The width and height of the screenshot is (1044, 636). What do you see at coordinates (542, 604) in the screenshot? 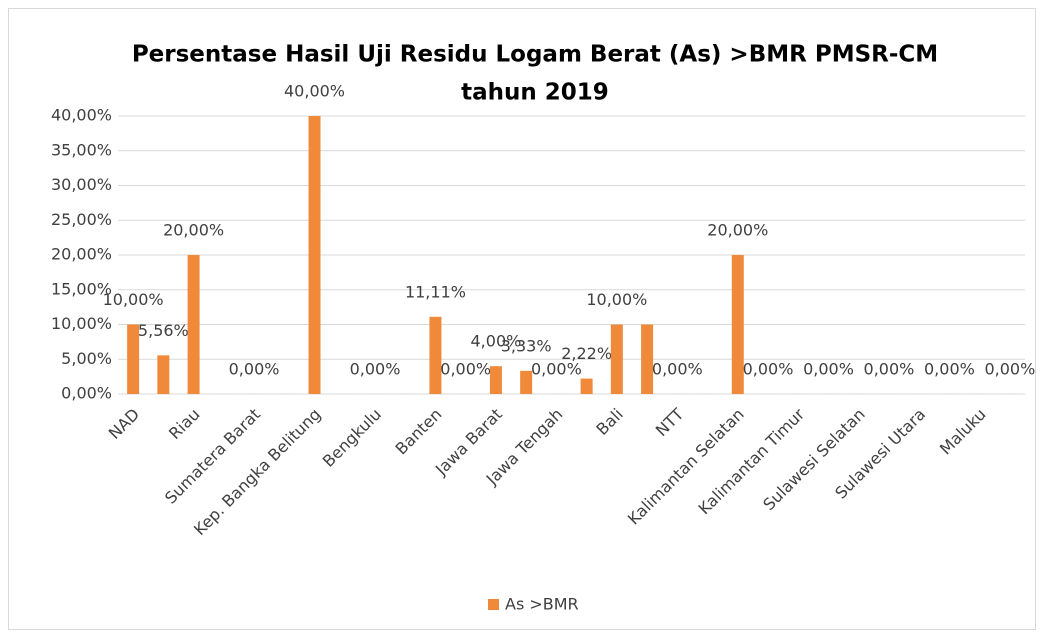
I see `legend-label: As >BMR` at bounding box center [542, 604].